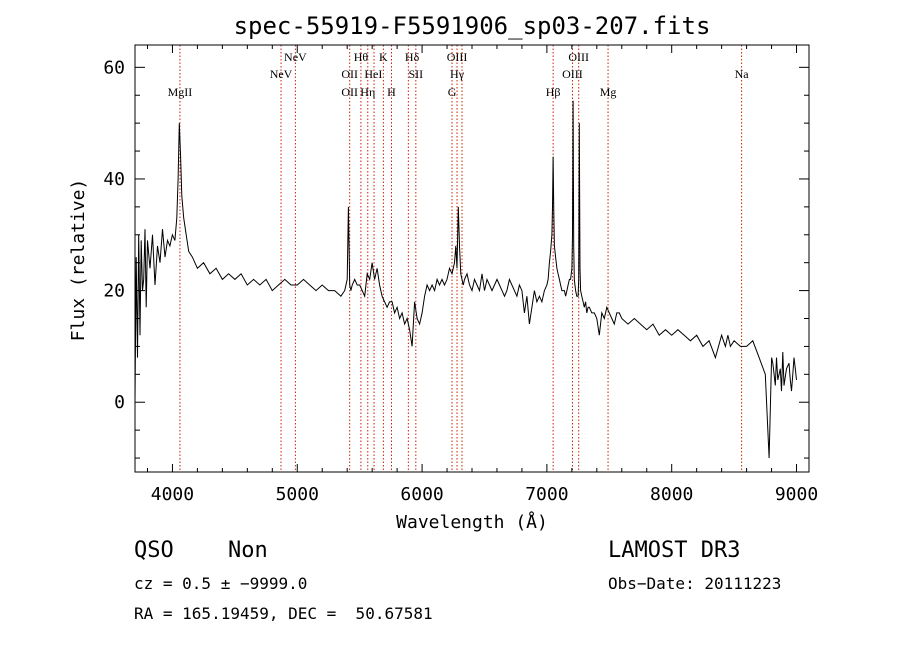 The height and width of the screenshot is (649, 900). What do you see at coordinates (391, 92) in the screenshot?
I see `emission-line-label: H` at bounding box center [391, 92].